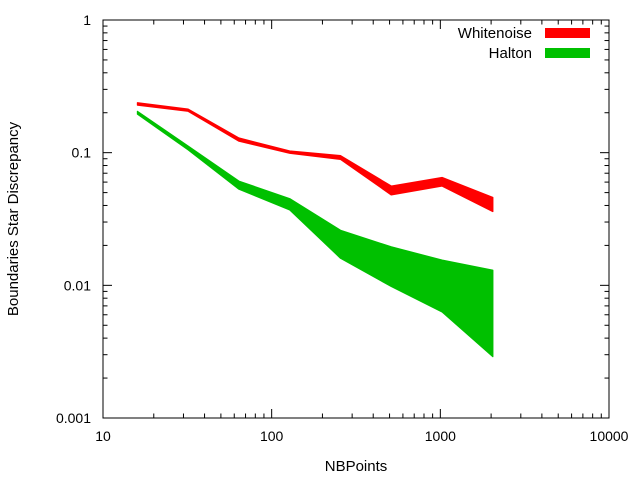  What do you see at coordinates (103, 436) in the screenshot?
I see `x-tick-label: 10` at bounding box center [103, 436].